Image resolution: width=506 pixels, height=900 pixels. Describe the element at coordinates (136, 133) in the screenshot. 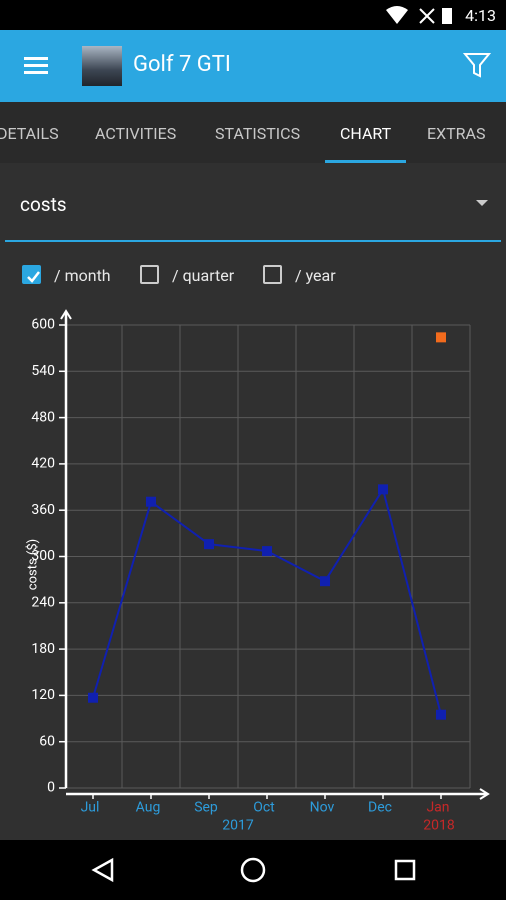

I see `tab: ACTIVITIES` at that location.